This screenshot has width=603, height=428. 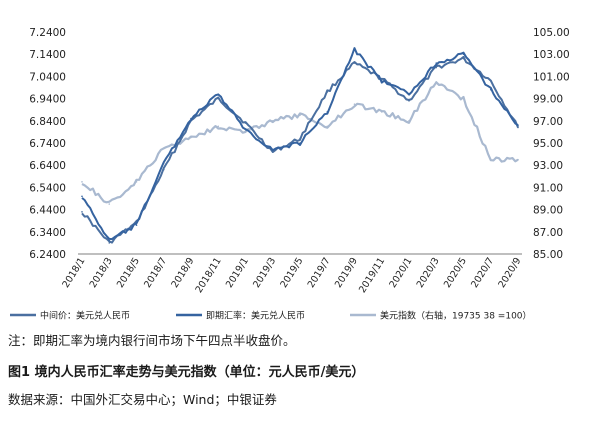 What do you see at coordinates (551, 77) in the screenshot?
I see `right-tick-label: 101.00` at bounding box center [551, 77].